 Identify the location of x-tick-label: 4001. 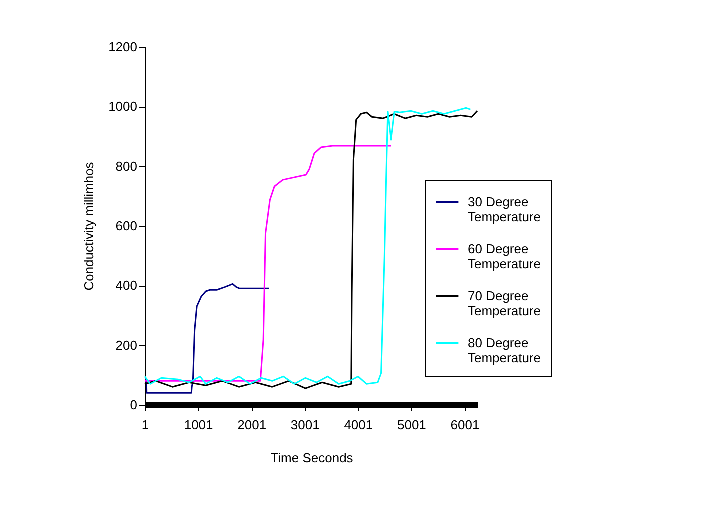
(359, 425).